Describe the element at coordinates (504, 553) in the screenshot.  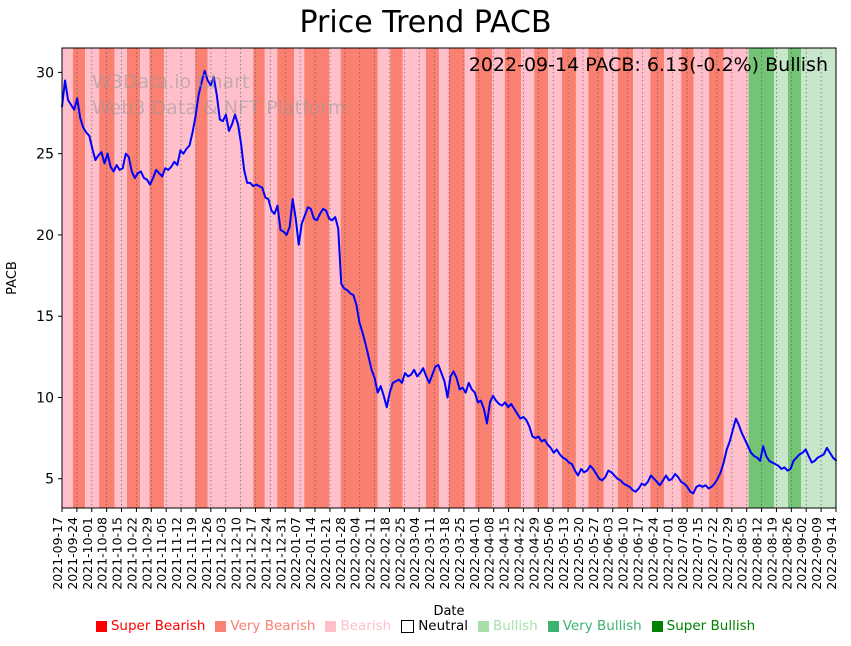
I see `x-tick-label: 2022-04-15` at that location.